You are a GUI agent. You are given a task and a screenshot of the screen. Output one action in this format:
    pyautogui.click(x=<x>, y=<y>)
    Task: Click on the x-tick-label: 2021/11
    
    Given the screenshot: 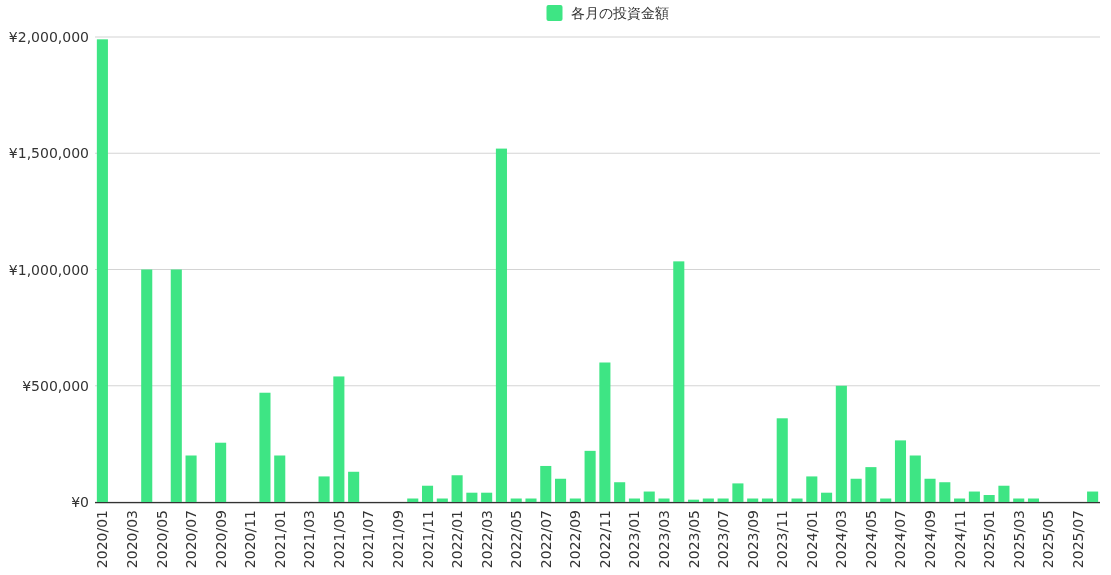 What is the action you would take?
    pyautogui.click(x=427, y=539)
    